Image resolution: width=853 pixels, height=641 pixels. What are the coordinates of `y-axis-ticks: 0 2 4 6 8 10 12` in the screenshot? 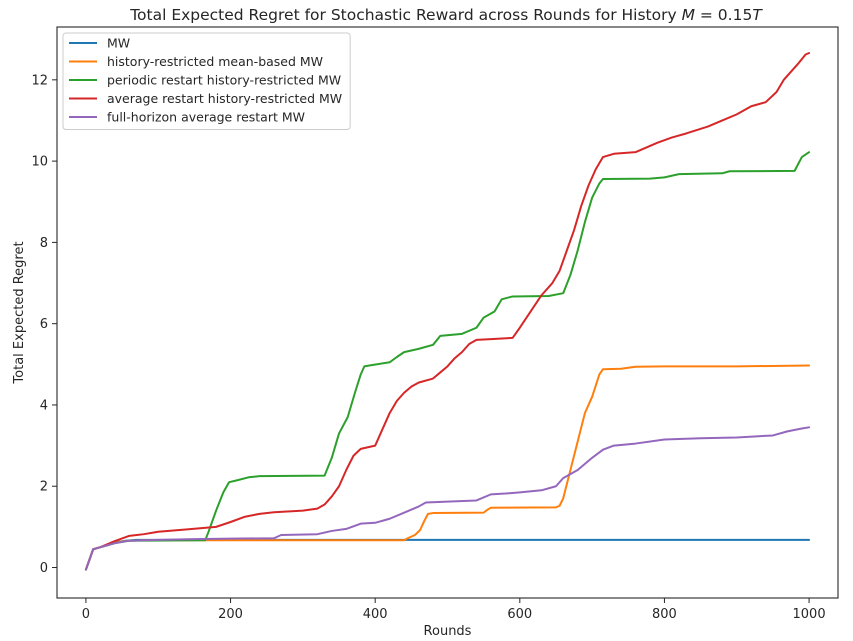 It's located at (44, 324).